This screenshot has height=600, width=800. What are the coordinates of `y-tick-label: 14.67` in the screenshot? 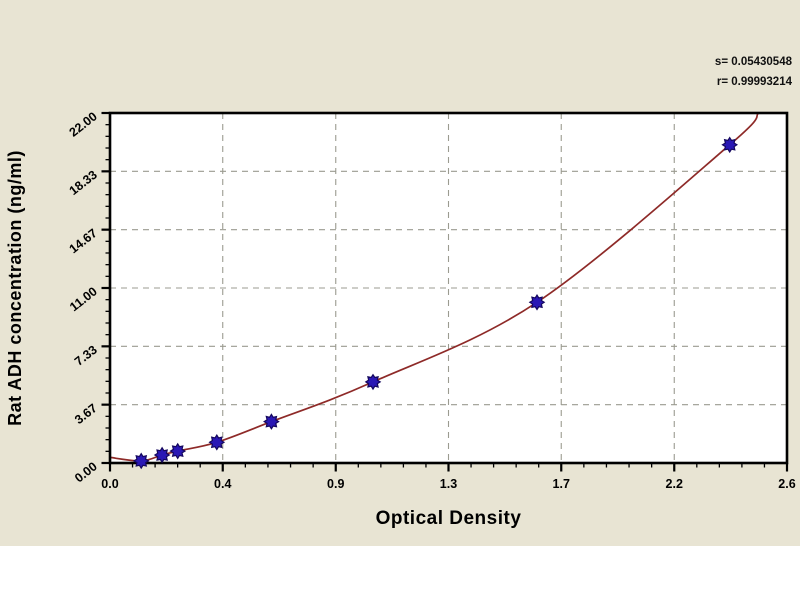 It's located at (83, 241).